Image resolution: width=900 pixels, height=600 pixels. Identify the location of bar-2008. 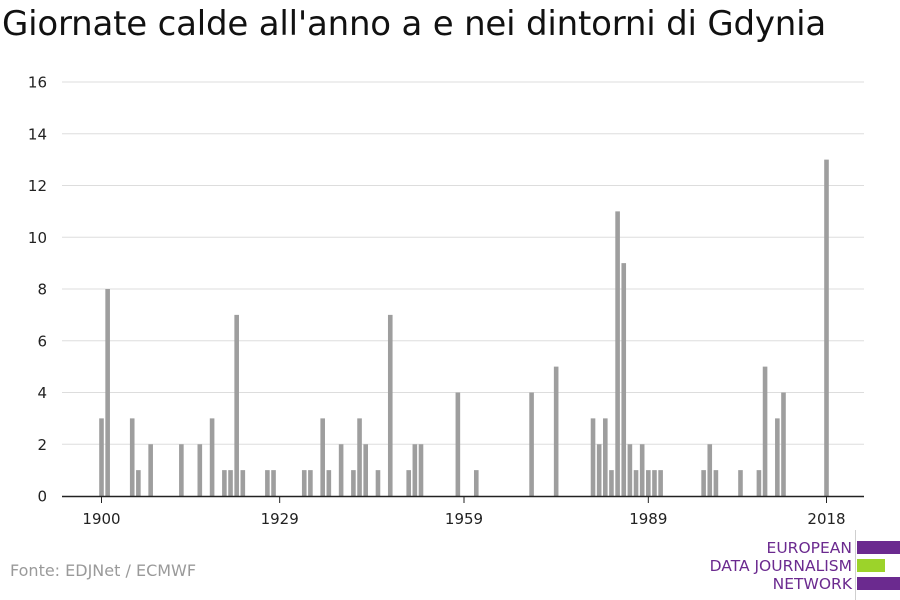
(765, 431).